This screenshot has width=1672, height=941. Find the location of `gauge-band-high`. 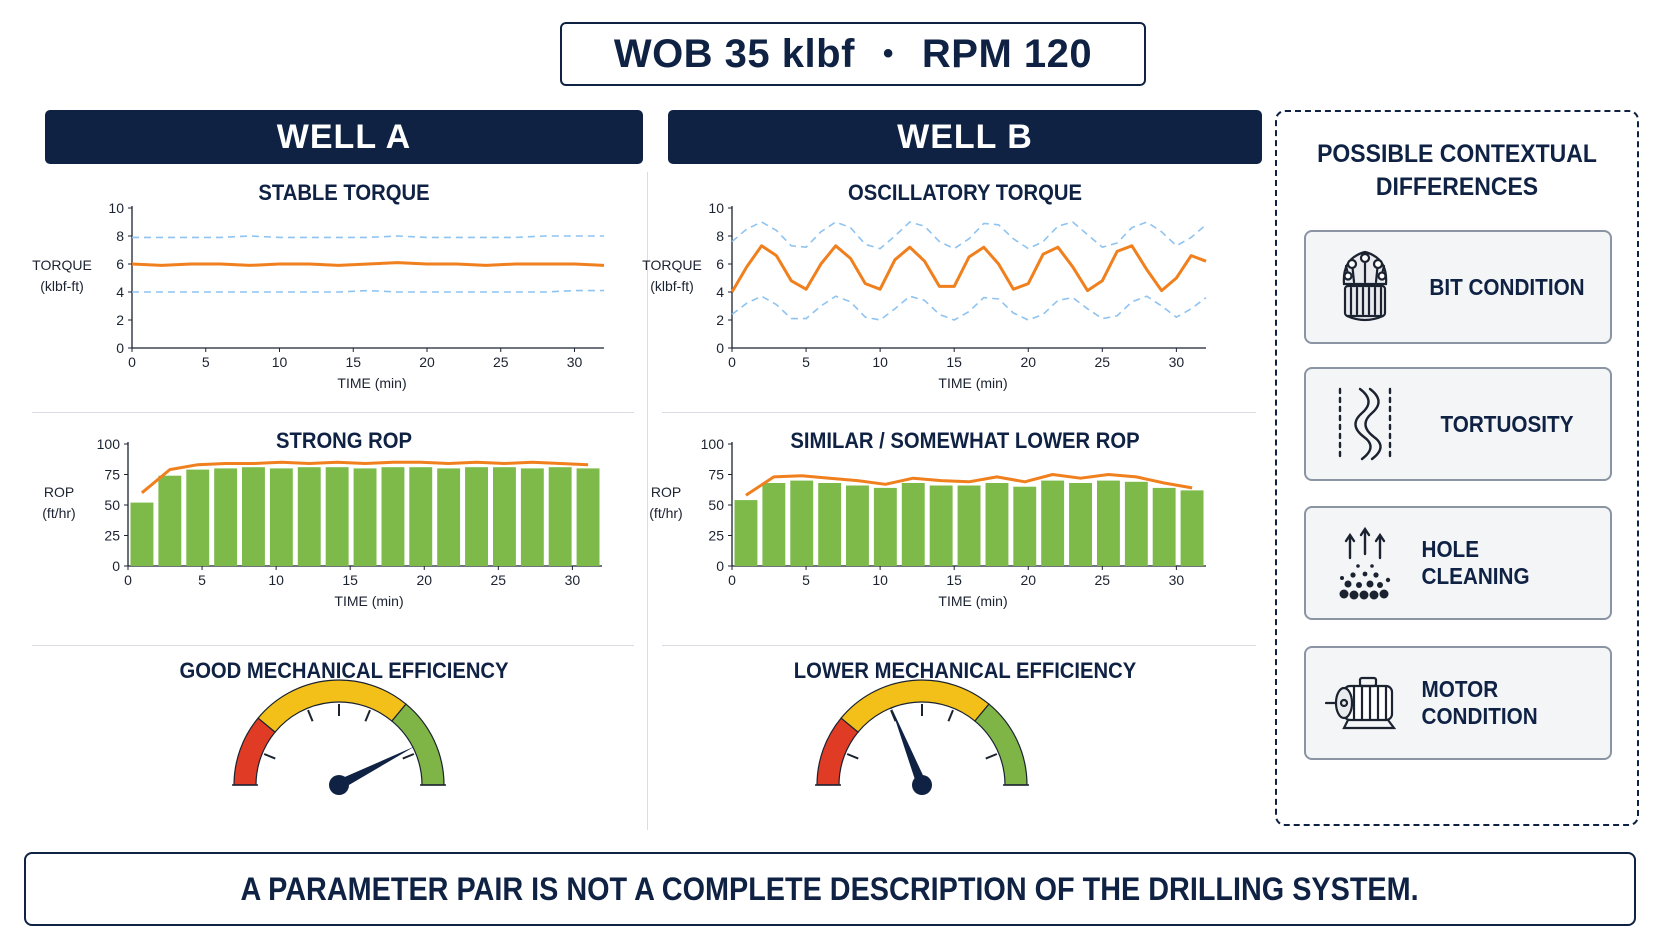

gauge-band-high is located at coordinates (1001, 744).